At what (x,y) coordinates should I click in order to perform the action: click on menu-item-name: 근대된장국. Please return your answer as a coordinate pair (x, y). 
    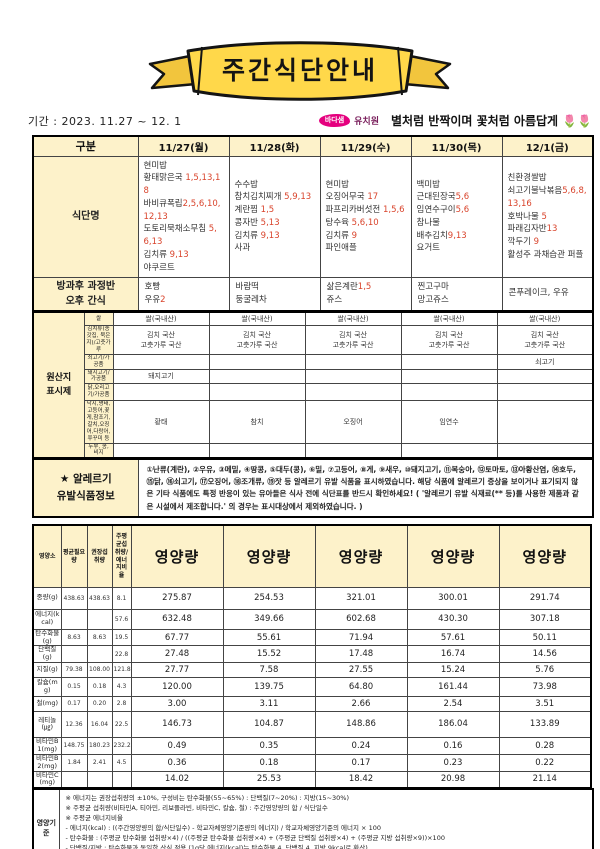
    Looking at the image, I should click on (436, 197).